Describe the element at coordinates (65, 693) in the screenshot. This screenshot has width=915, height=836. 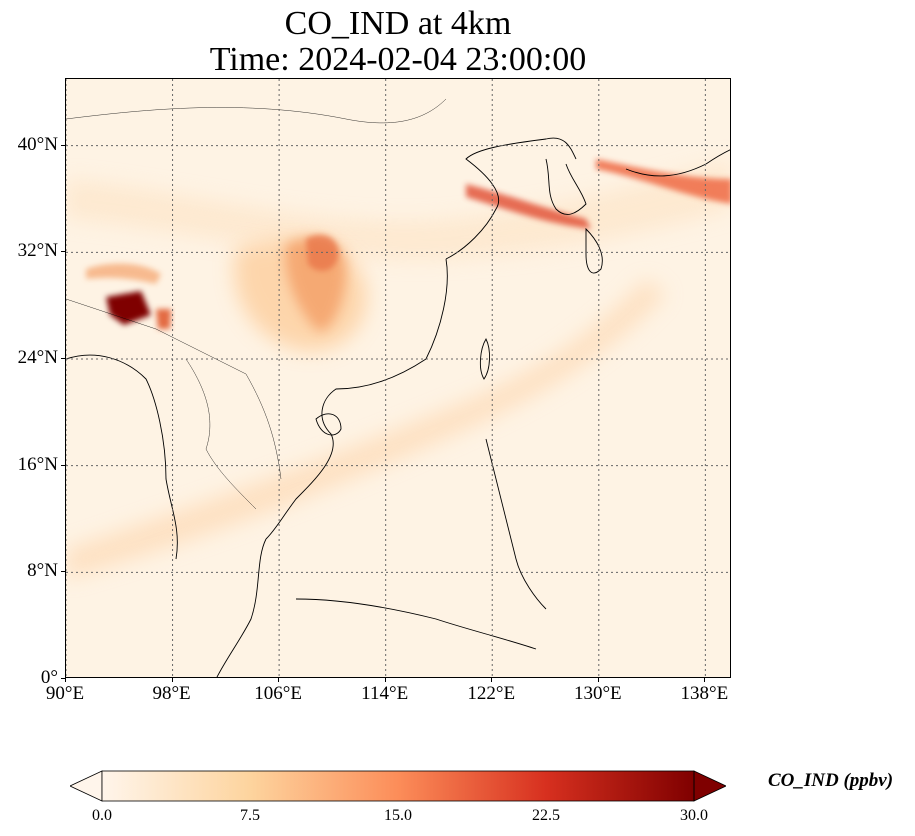
I see `lon-tick-label: 90°E` at that location.